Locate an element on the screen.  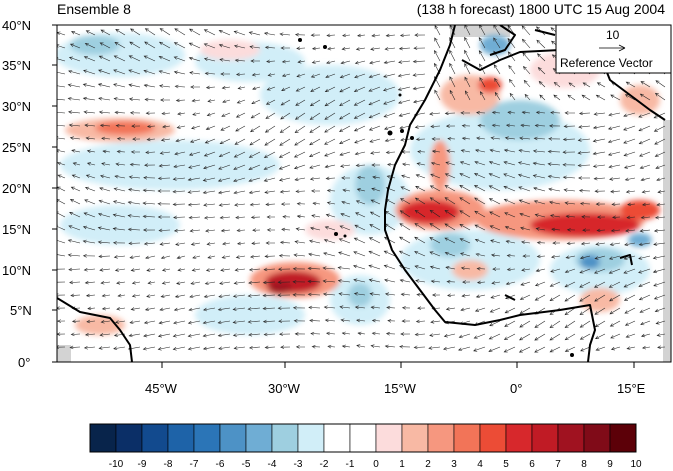
colorbar-tick-label: -10 is located at coordinates (116, 464).